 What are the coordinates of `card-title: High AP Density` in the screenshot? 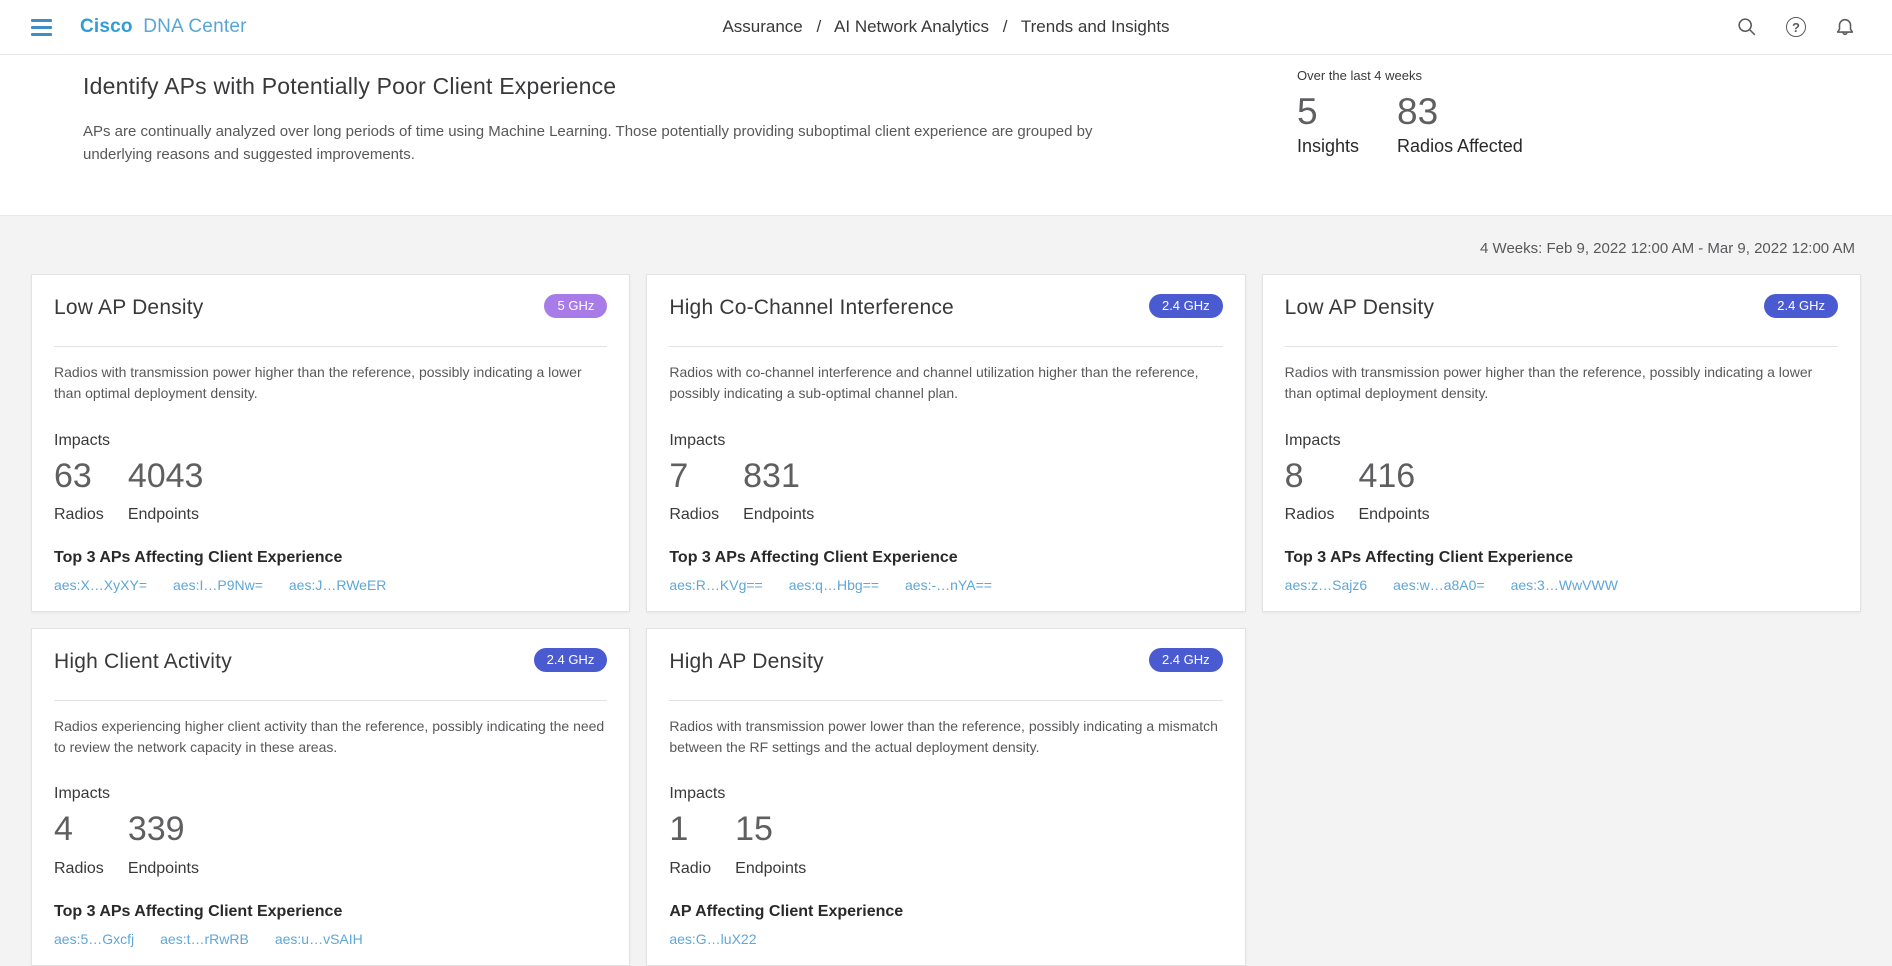 It's located at (746, 661).